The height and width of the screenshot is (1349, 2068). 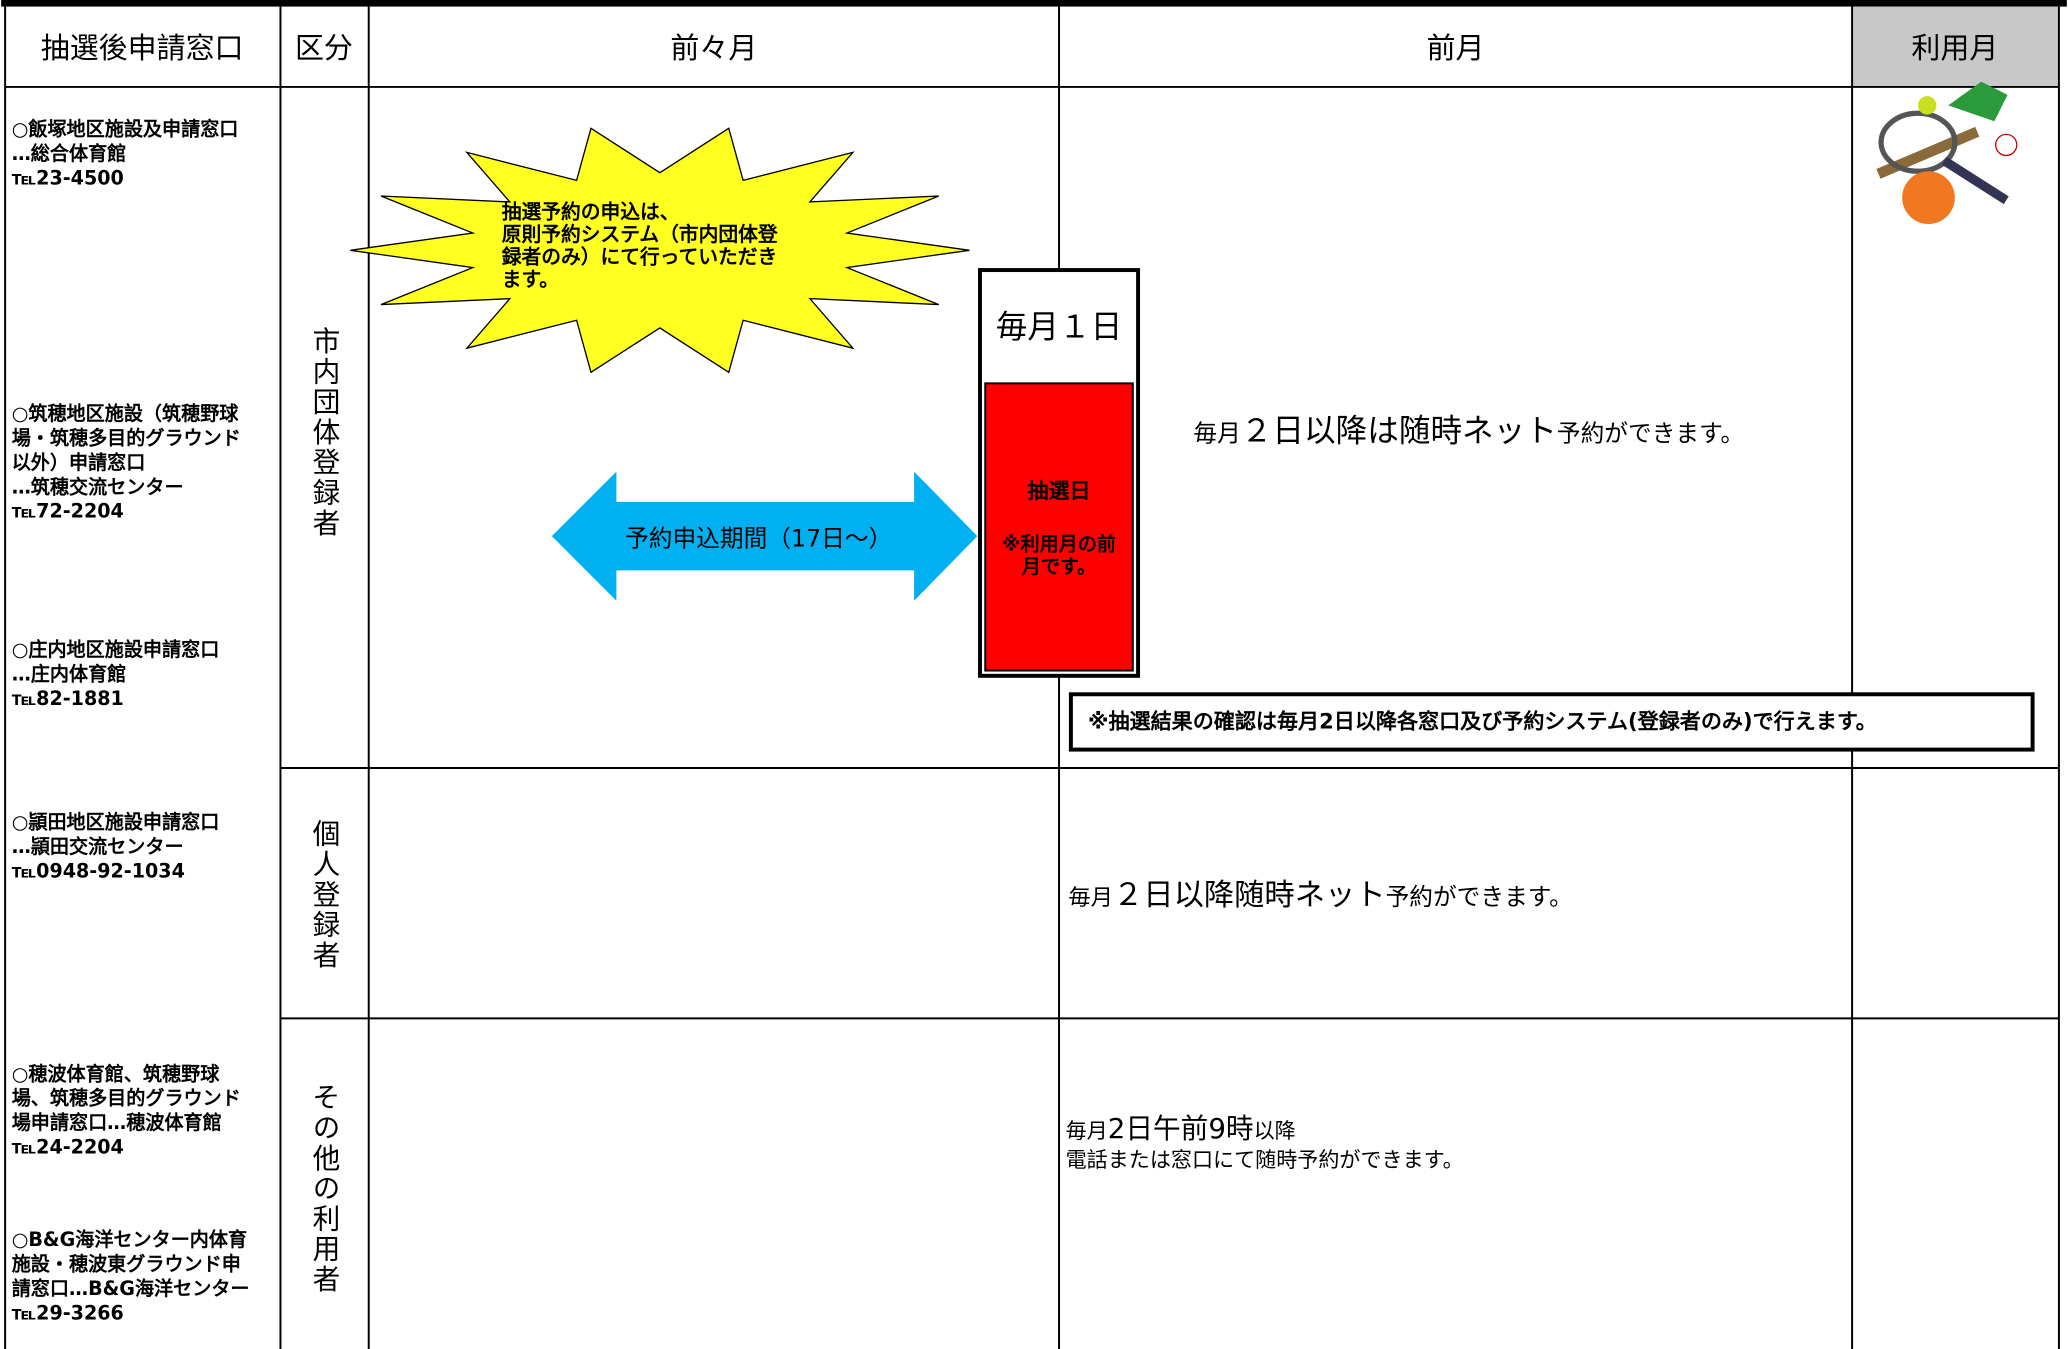 What do you see at coordinates (1275, 1130) in the screenshot?
I see `other-text-part: 以降` at bounding box center [1275, 1130].